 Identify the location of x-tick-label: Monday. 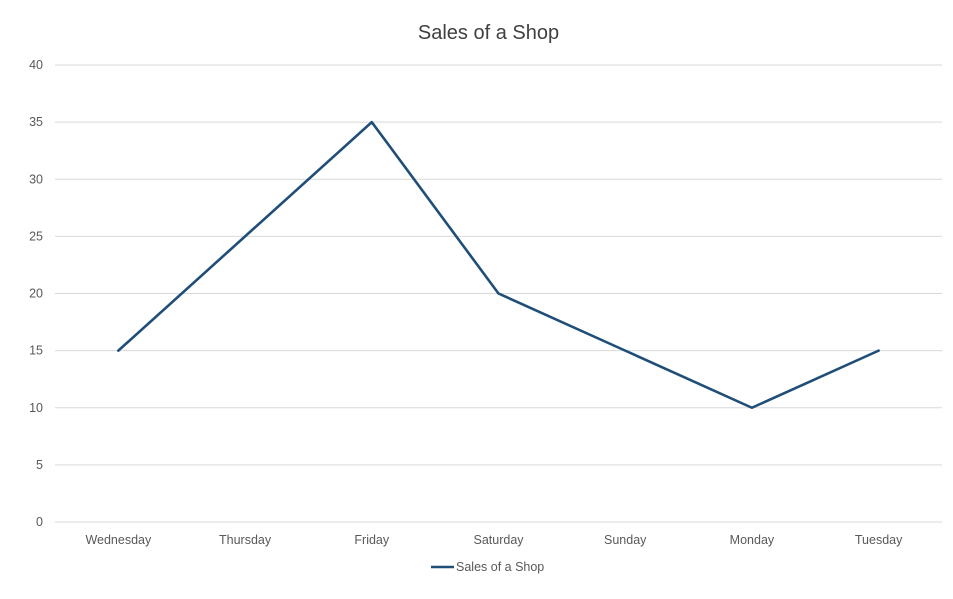
(752, 540).